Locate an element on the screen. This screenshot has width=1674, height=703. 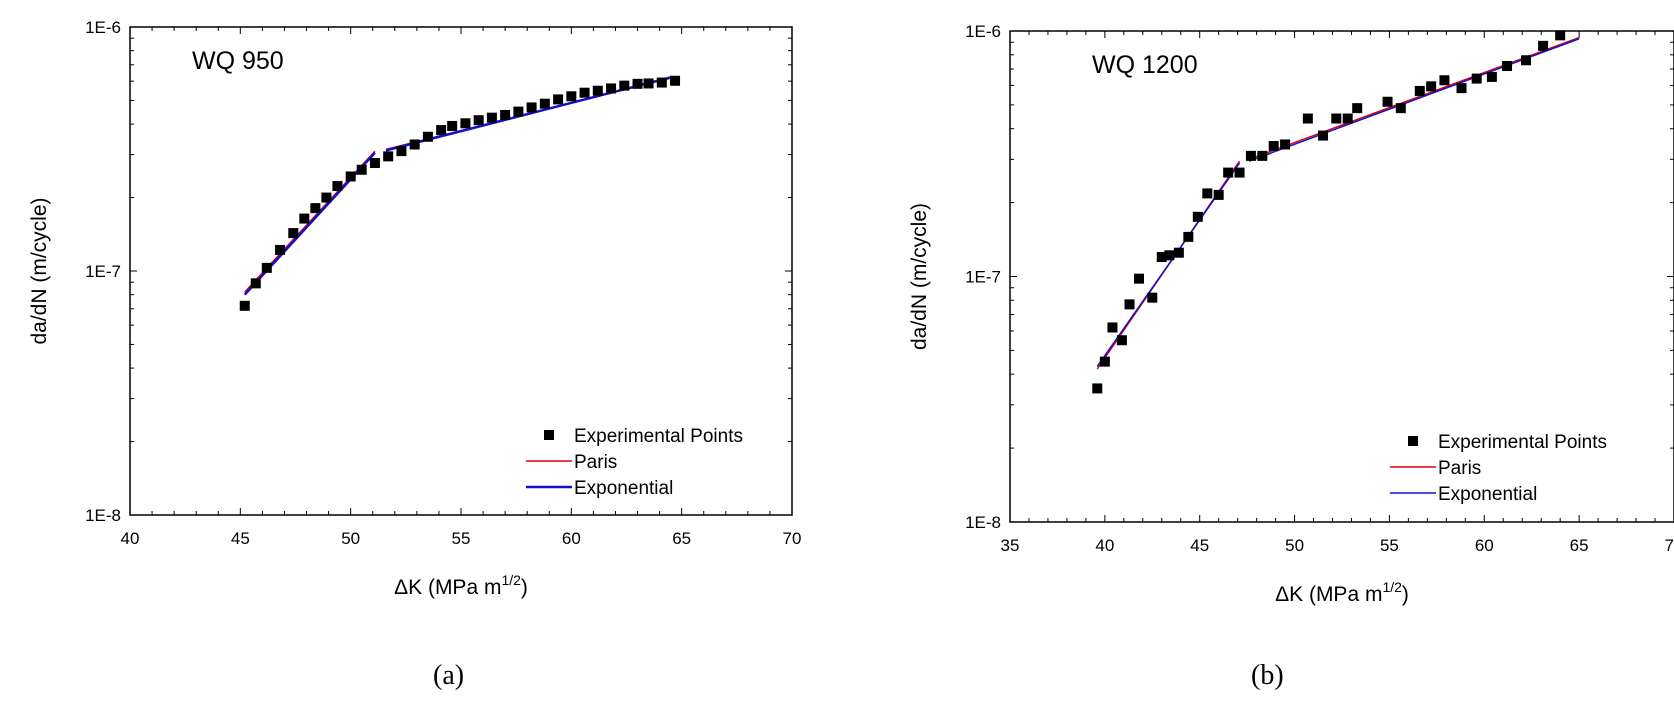
panel-caption-a: (a) is located at coordinates (449, 675).